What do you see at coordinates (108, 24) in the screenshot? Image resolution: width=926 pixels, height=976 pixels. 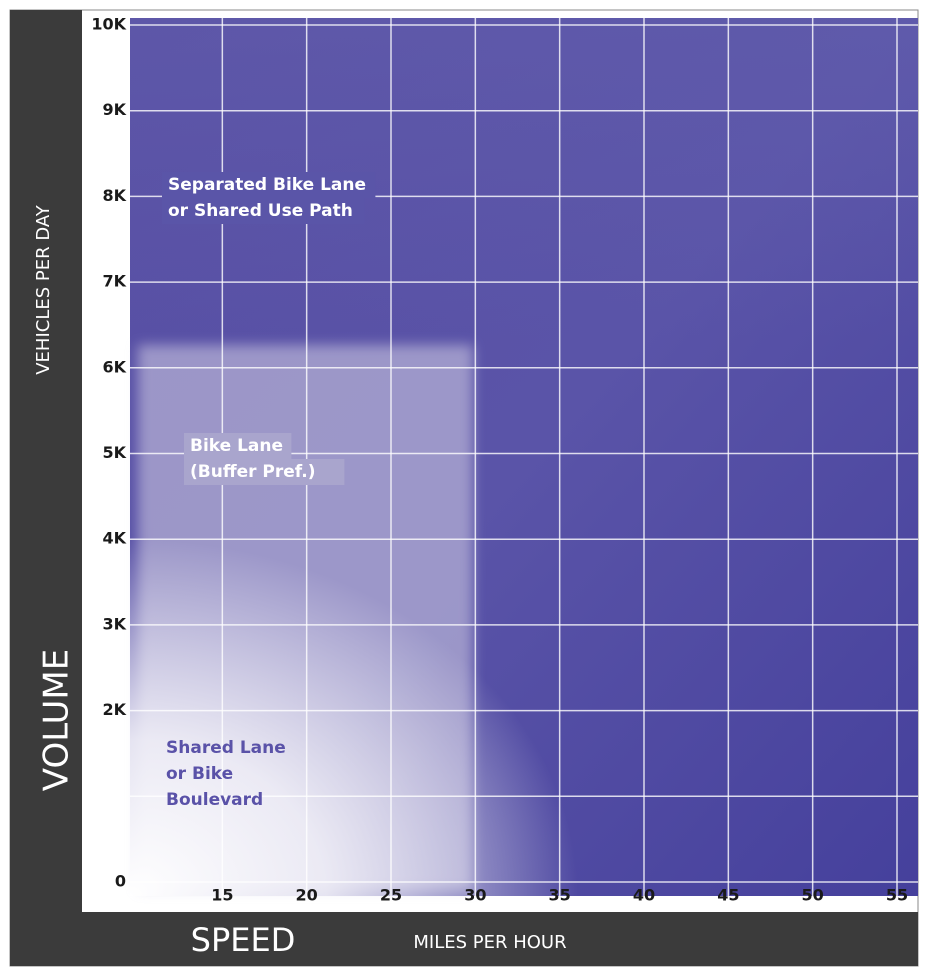 I see `y-tick-label: 10K` at bounding box center [108, 24].